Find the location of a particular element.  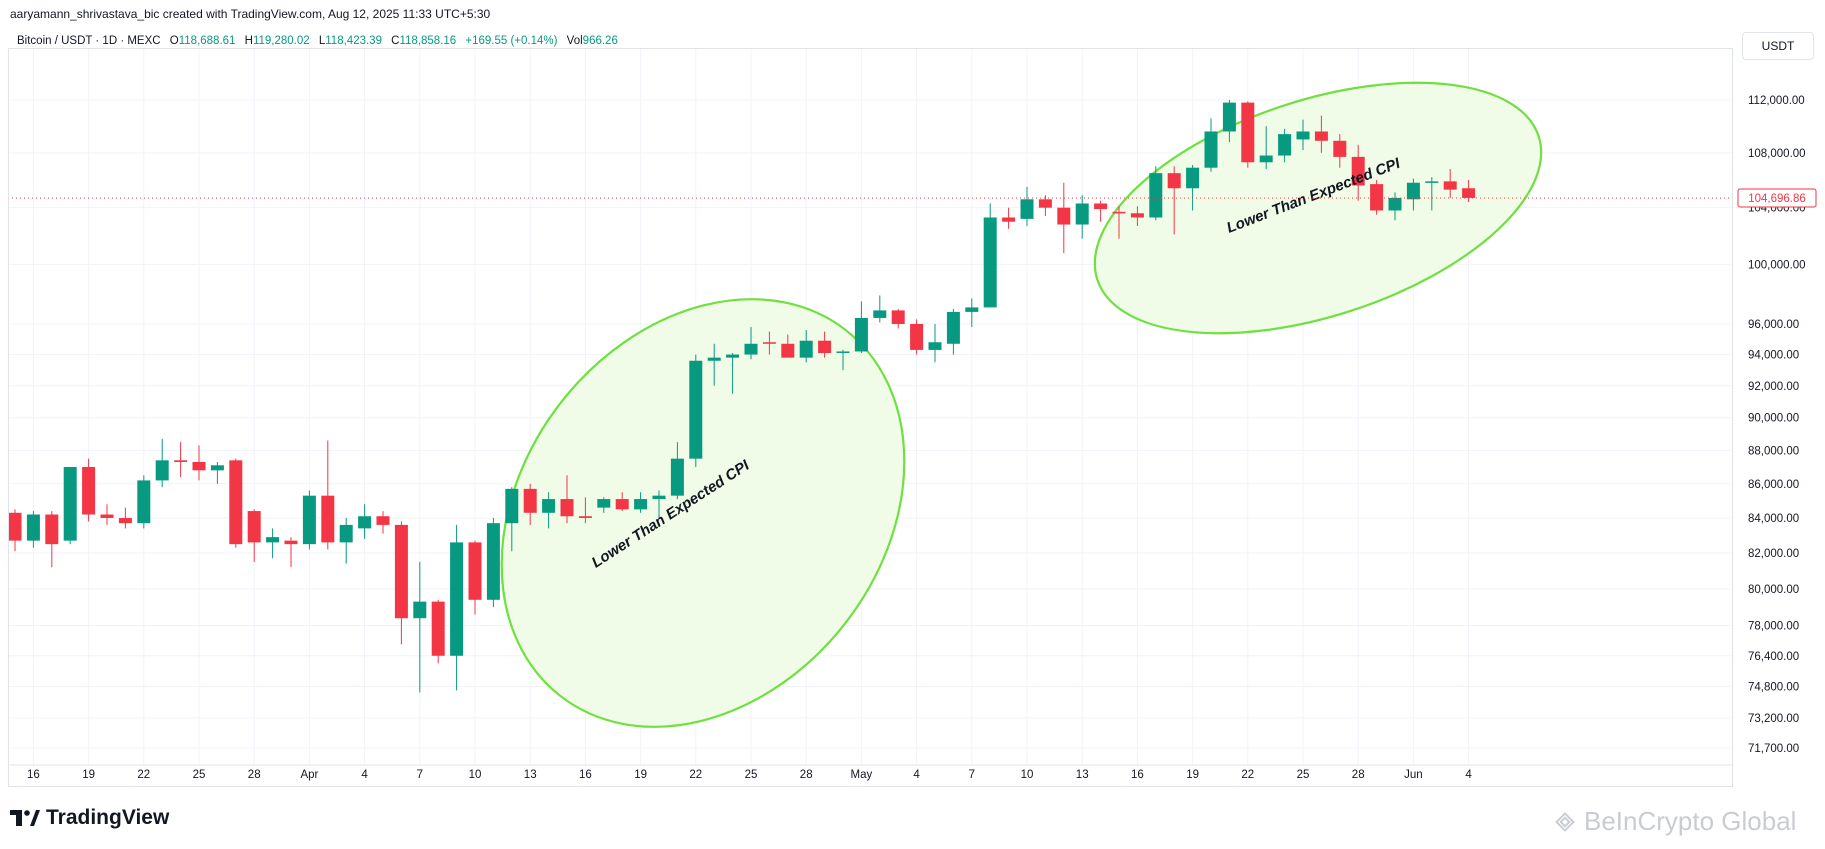

last-price-label: 104,696.86 is located at coordinates (1777, 199).